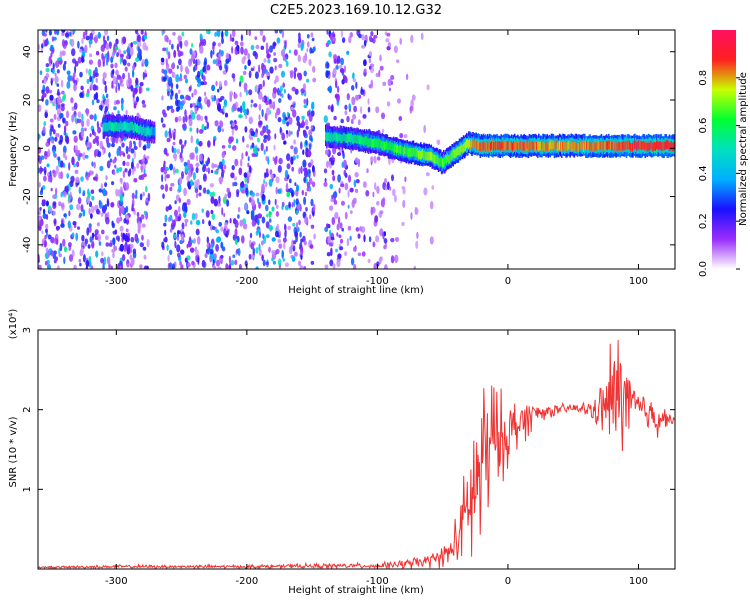 The image size is (750, 604). Describe the element at coordinates (27, 409) in the screenshot. I see `y-tick-label: 2` at that location.